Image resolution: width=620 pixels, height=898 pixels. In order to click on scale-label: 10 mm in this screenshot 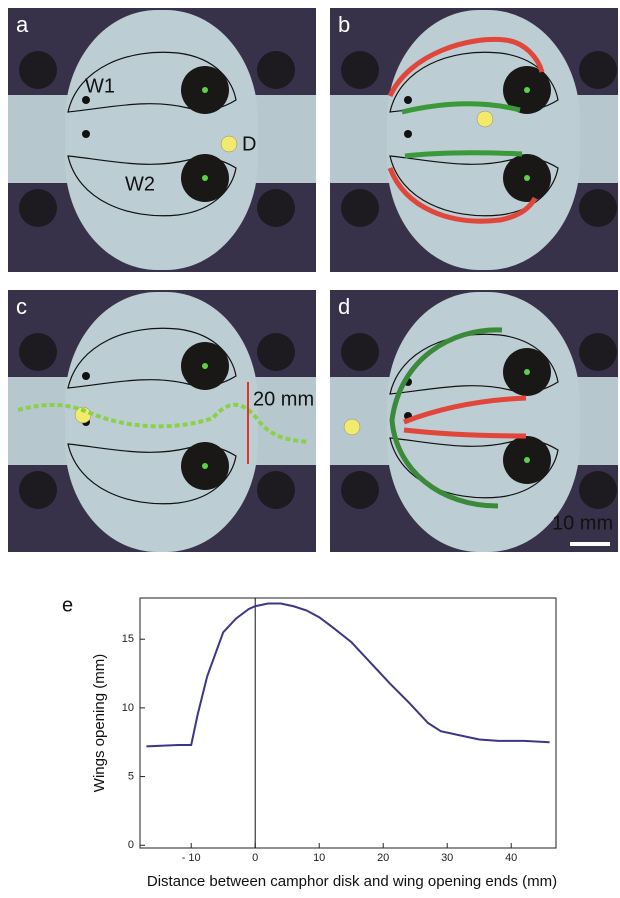, I will do `click(582, 523)`.